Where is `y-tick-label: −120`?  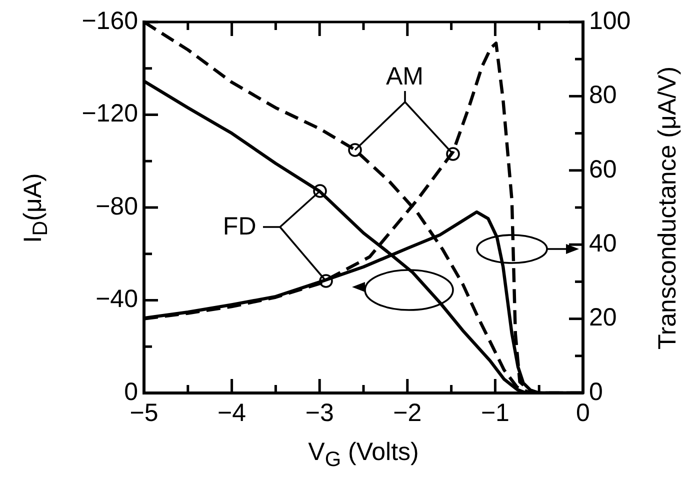
y-tick-label: −120 is located at coordinates (110, 114).